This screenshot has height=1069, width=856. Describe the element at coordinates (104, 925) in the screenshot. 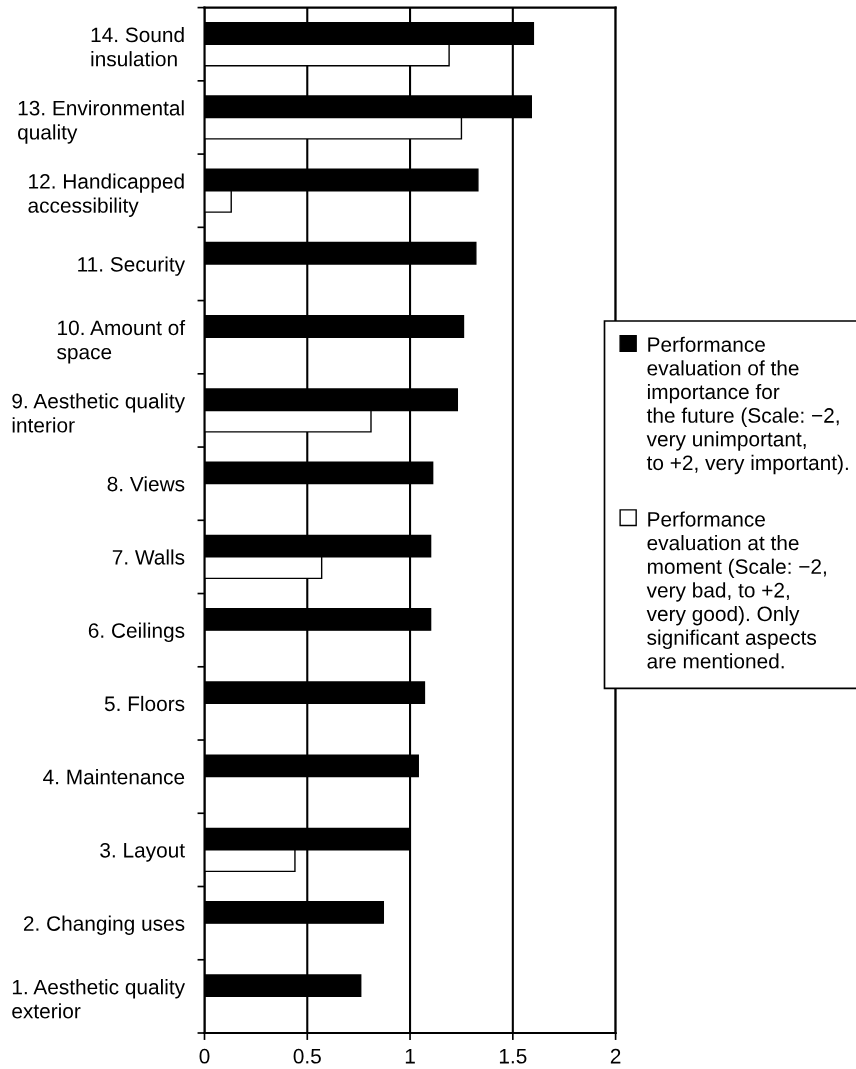

I see `y-tick-label: 2. Changing uses` at that location.